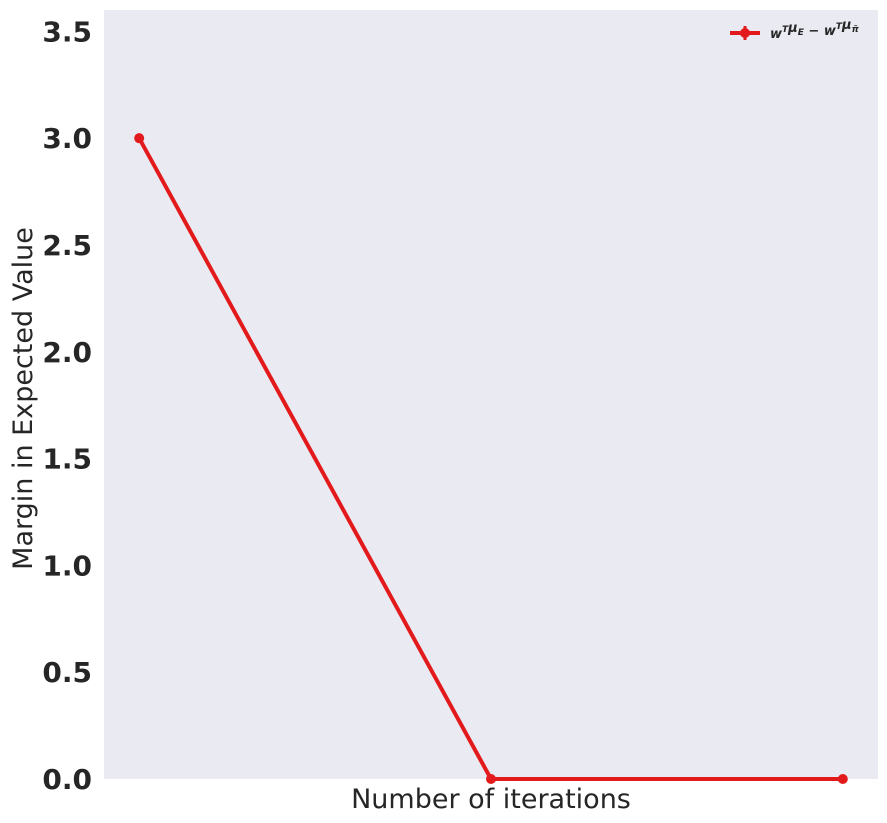 The width and height of the screenshot is (887, 823). Describe the element at coordinates (820, 31) in the screenshot. I see `legend-label-part: − w` at that location.